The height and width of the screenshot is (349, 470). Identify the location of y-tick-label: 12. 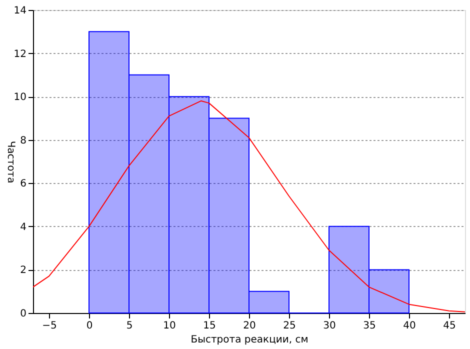
(20, 54).